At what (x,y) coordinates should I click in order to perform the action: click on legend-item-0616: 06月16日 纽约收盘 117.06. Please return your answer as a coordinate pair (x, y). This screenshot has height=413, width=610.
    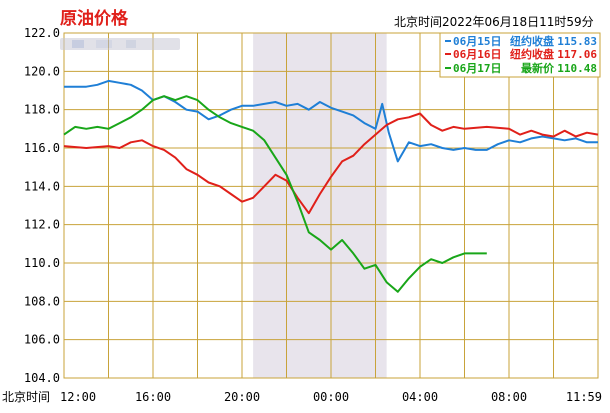
    Looking at the image, I should click on (521, 54).